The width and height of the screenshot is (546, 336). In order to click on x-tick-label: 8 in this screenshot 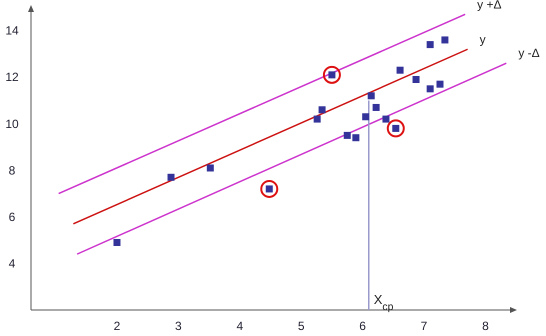, I will do `click(486, 326)`.